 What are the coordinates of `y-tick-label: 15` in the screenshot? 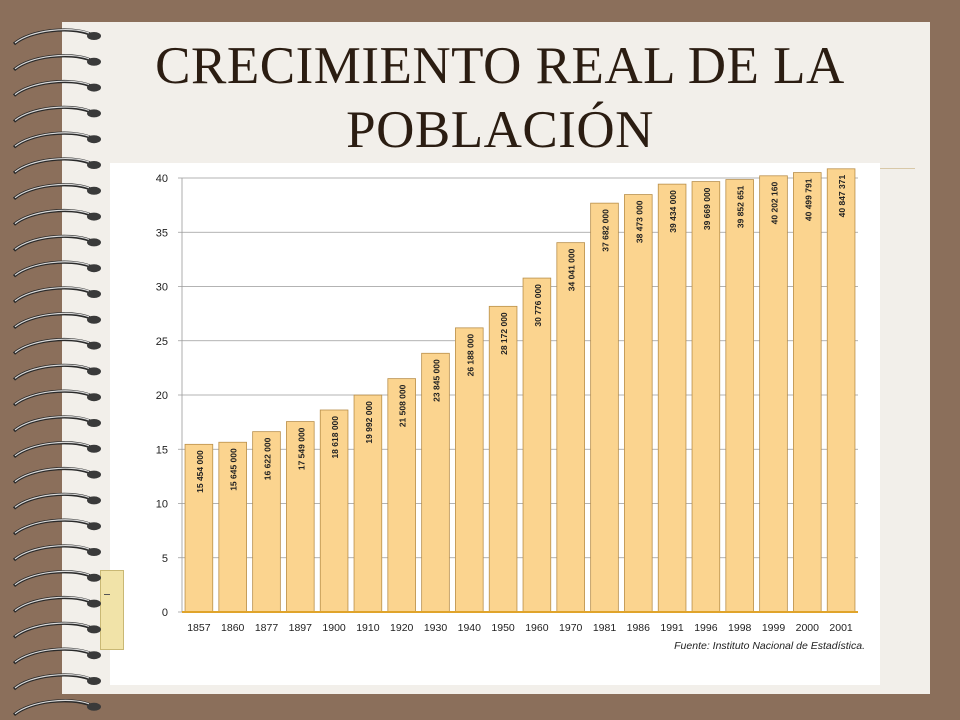 It's located at (162, 450).